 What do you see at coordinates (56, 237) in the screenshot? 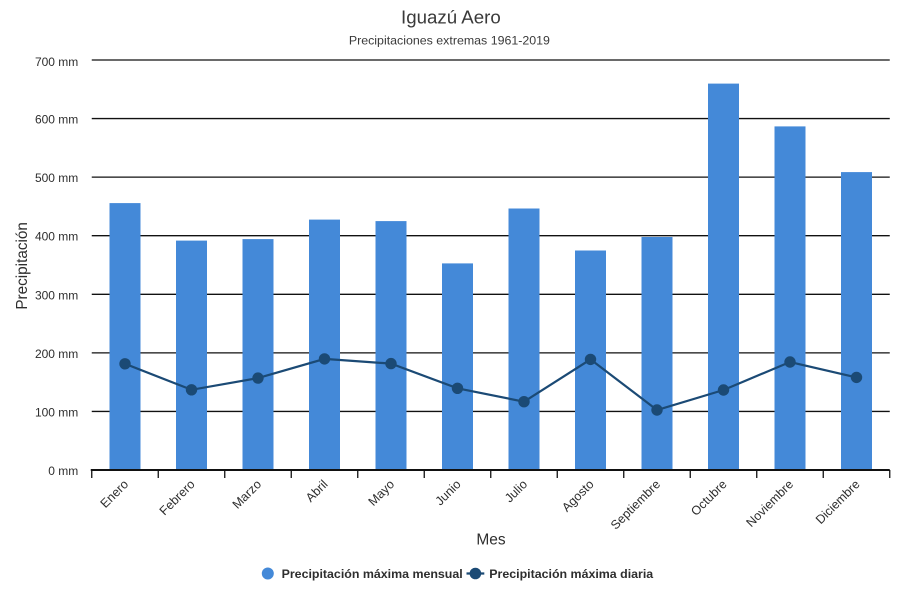
I see `svg-text: 400 mm` at bounding box center [56, 237].